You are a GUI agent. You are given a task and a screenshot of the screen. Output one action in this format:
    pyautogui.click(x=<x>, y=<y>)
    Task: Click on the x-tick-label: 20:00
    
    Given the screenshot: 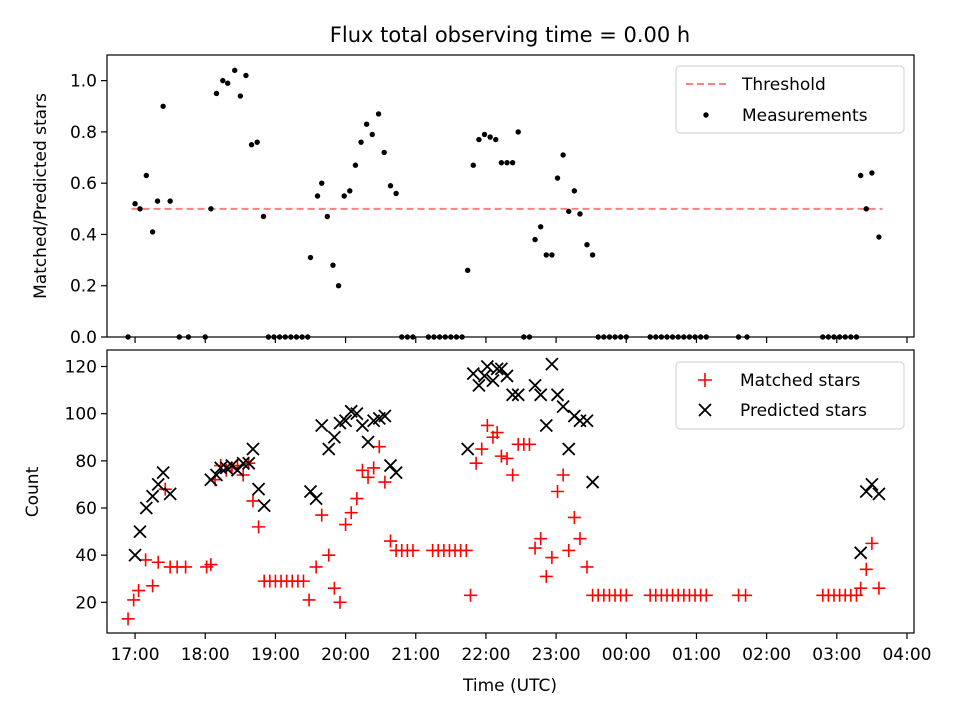 What is the action you would take?
    pyautogui.click(x=345, y=655)
    